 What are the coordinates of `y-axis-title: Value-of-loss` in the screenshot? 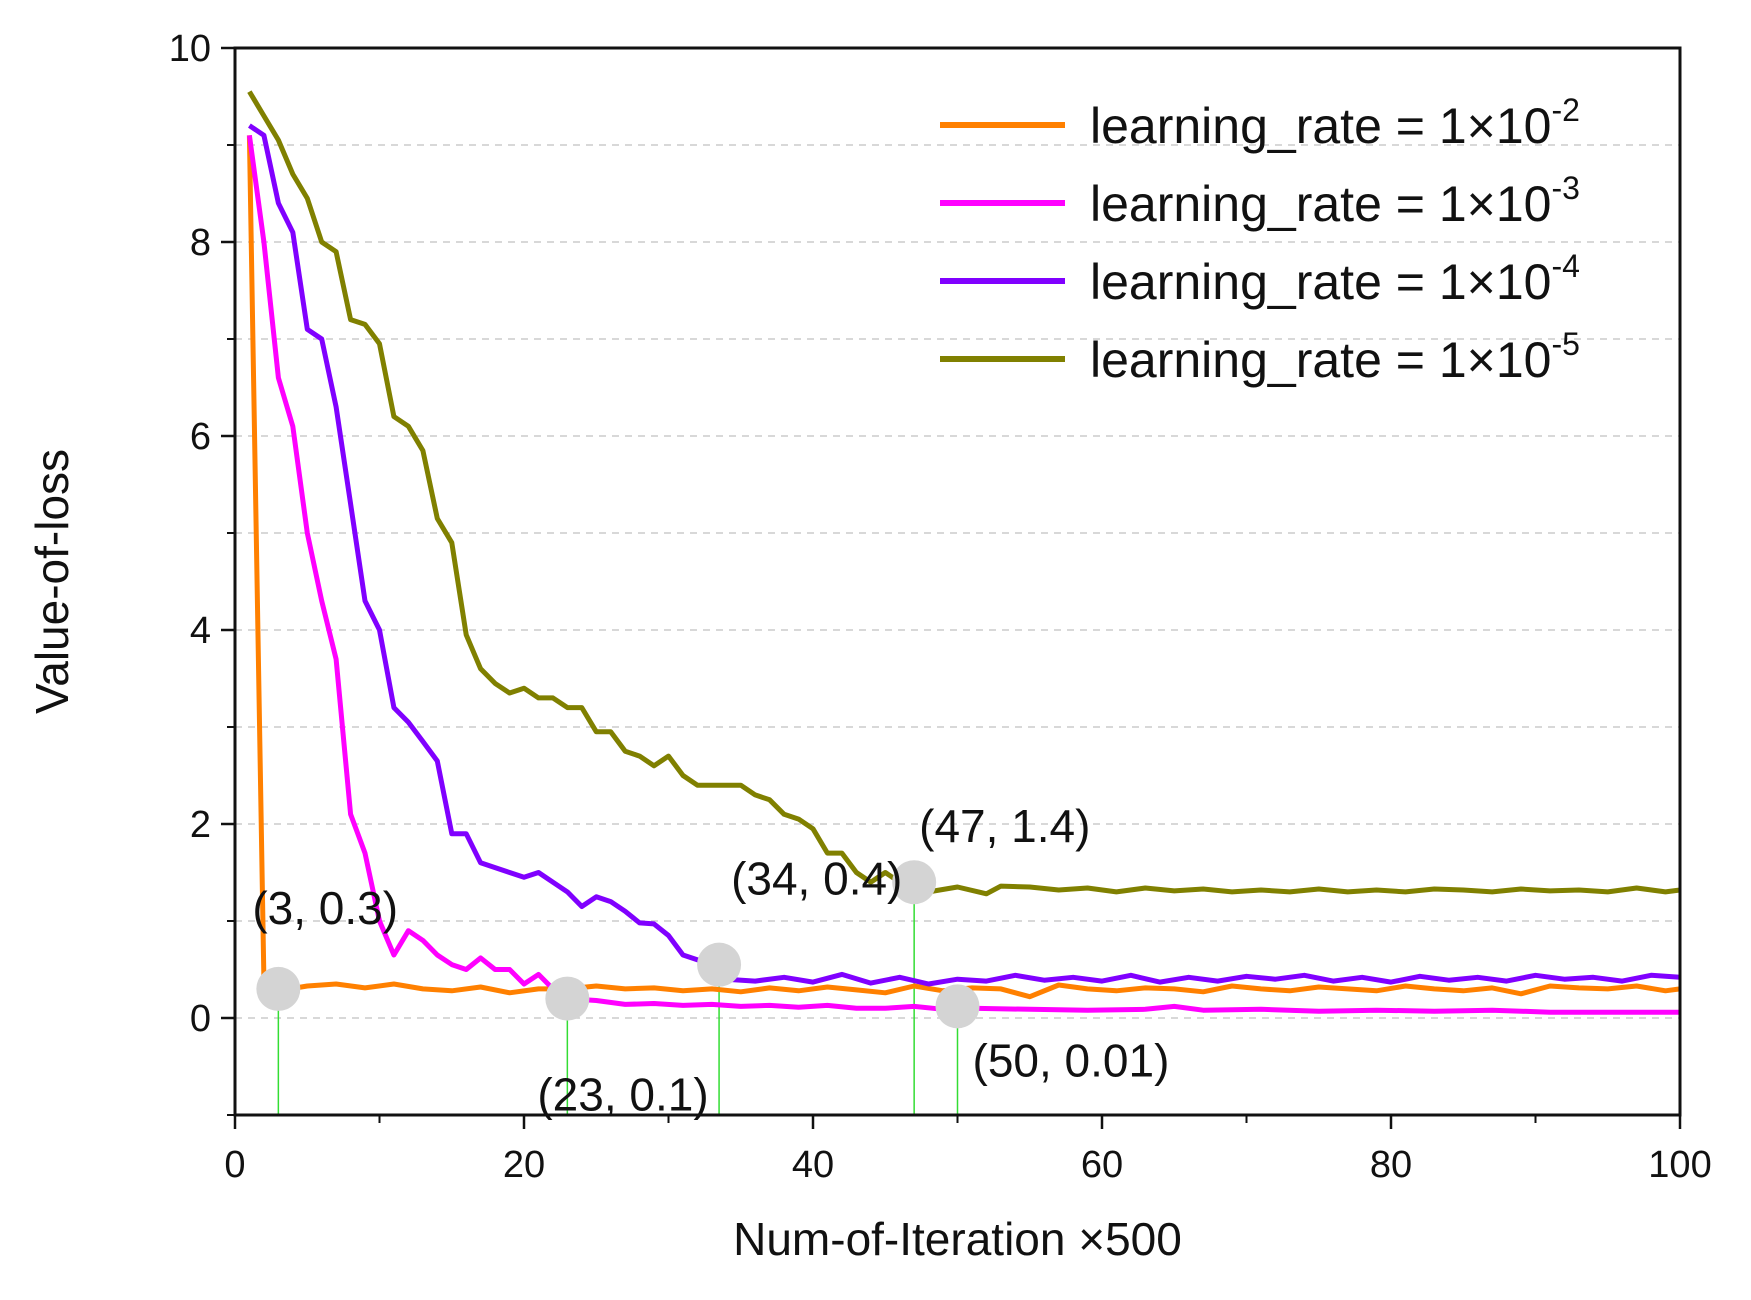 It's located at (52, 581).